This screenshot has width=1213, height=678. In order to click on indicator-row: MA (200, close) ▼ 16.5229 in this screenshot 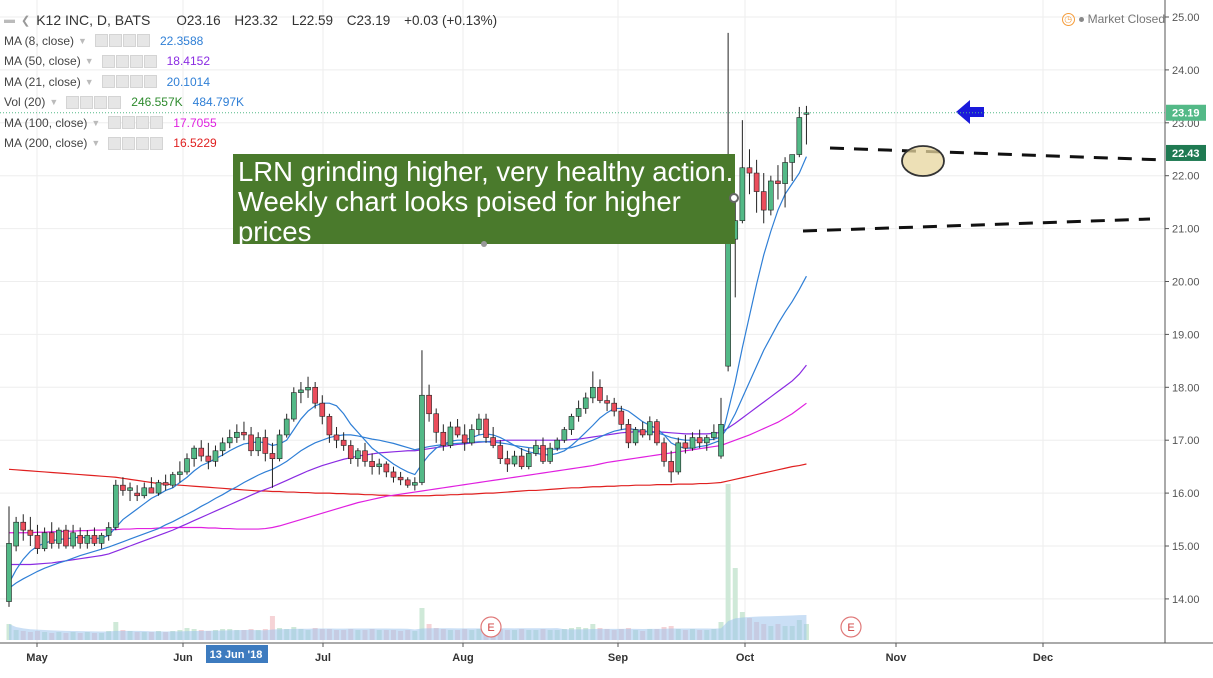, I will do `click(255, 143)`.